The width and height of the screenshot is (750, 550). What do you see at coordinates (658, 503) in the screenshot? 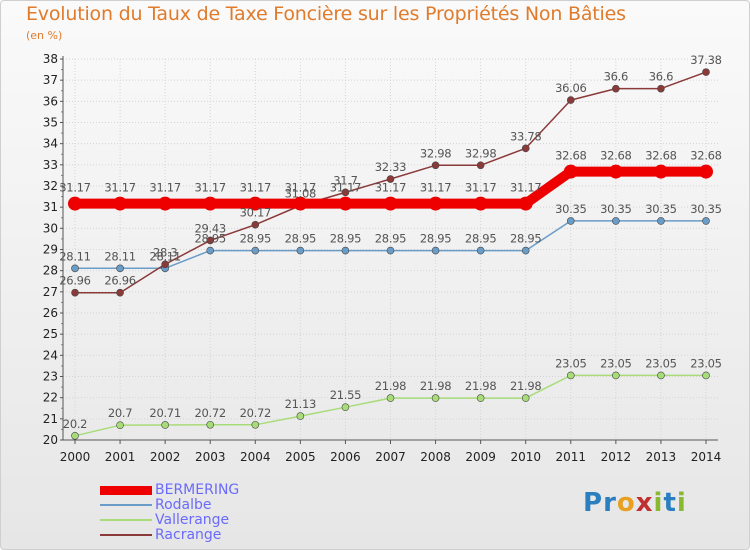
I see `logo-letter: i` at bounding box center [658, 503].